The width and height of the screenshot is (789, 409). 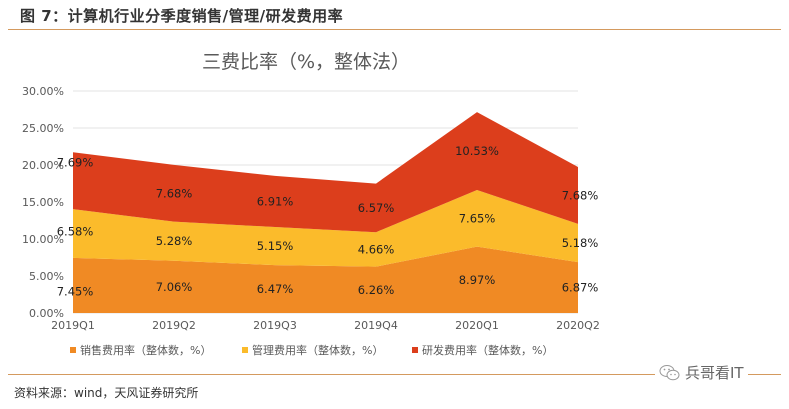 What do you see at coordinates (275, 201) in the screenshot?
I see `data-label: 6.91%` at bounding box center [275, 201].